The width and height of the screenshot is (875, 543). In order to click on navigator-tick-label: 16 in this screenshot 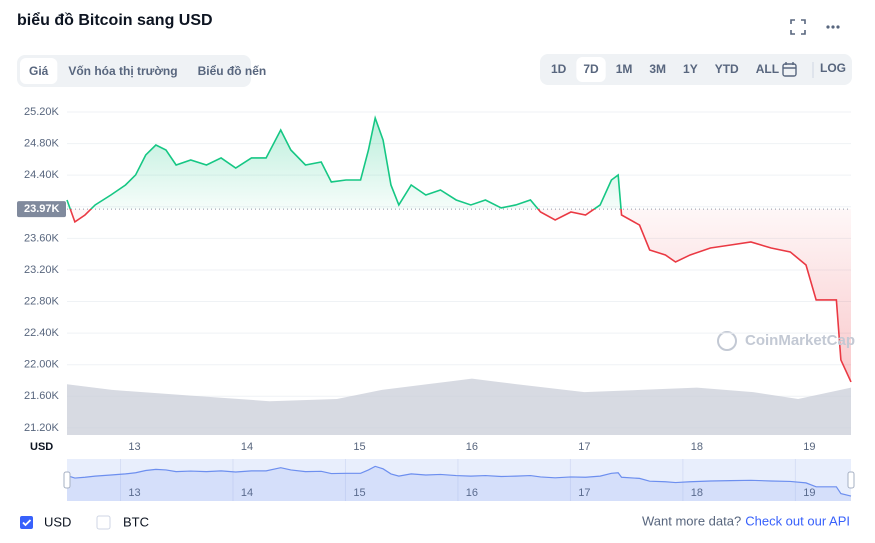, I will do `click(472, 493)`.